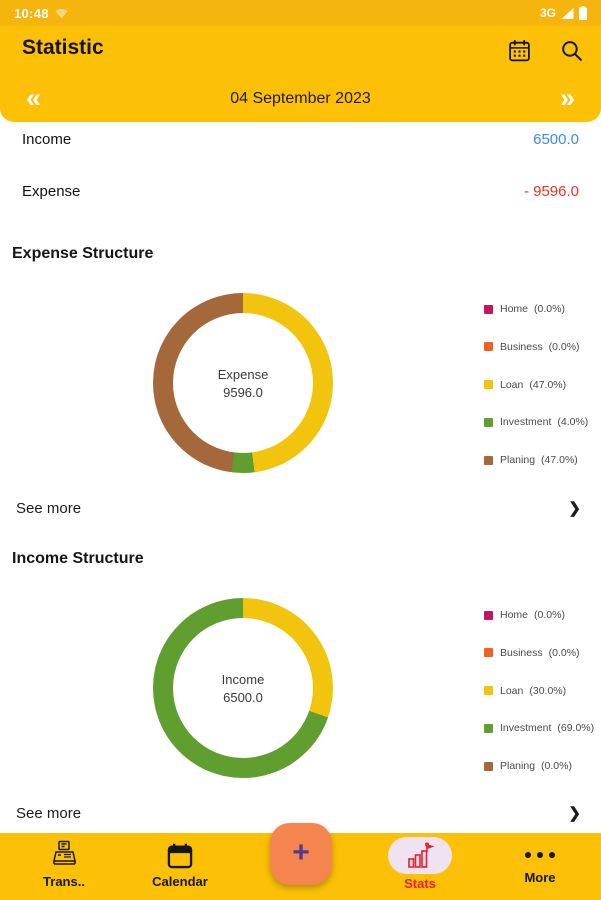  What do you see at coordinates (243, 392) in the screenshot?
I see `donut-center-value: 9596.0` at bounding box center [243, 392].